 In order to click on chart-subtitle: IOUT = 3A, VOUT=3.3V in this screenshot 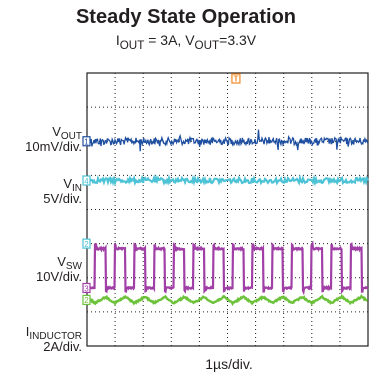, I will do `click(186, 42)`.